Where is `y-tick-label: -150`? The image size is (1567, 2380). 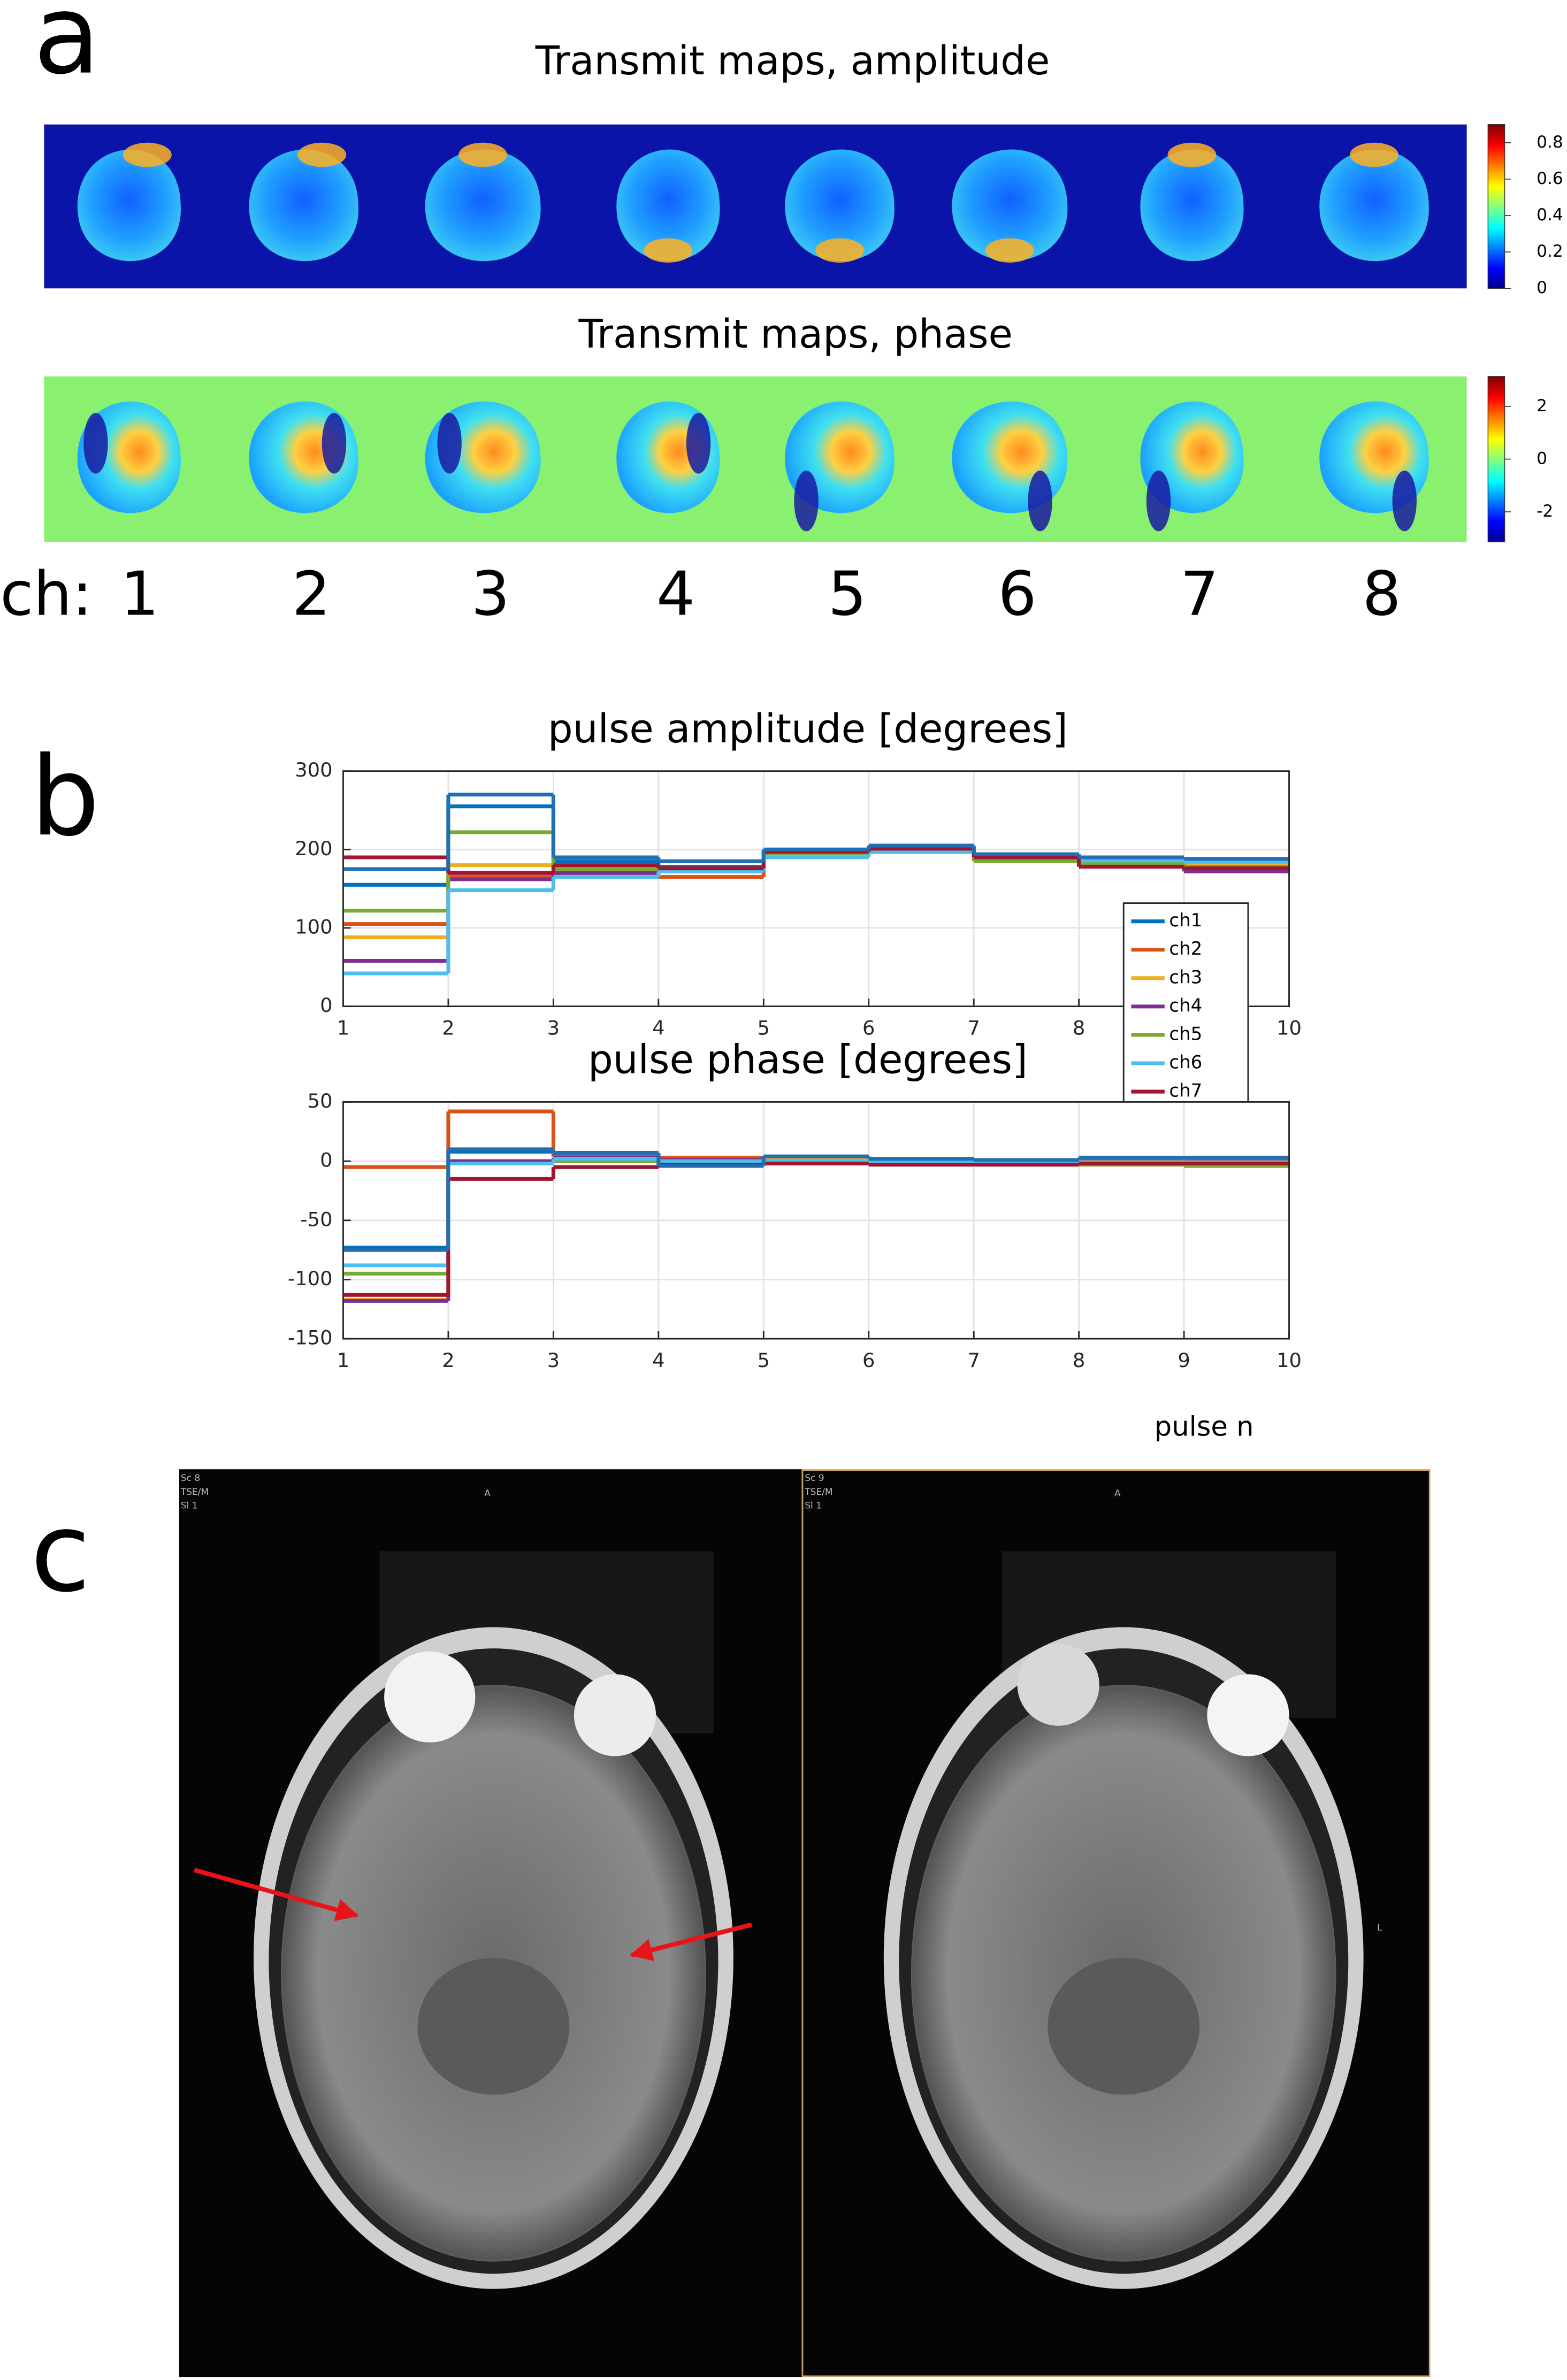
y-tick-label: -150 is located at coordinates (310, 1338).